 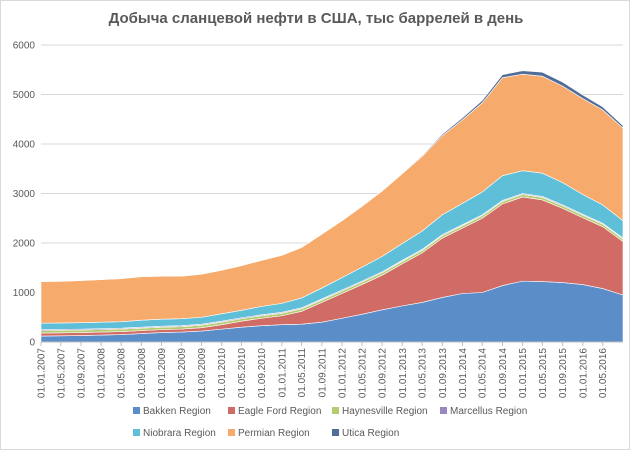 What do you see at coordinates (488, 411) in the screenshot?
I see `legend-label: Marcellus Region` at bounding box center [488, 411].